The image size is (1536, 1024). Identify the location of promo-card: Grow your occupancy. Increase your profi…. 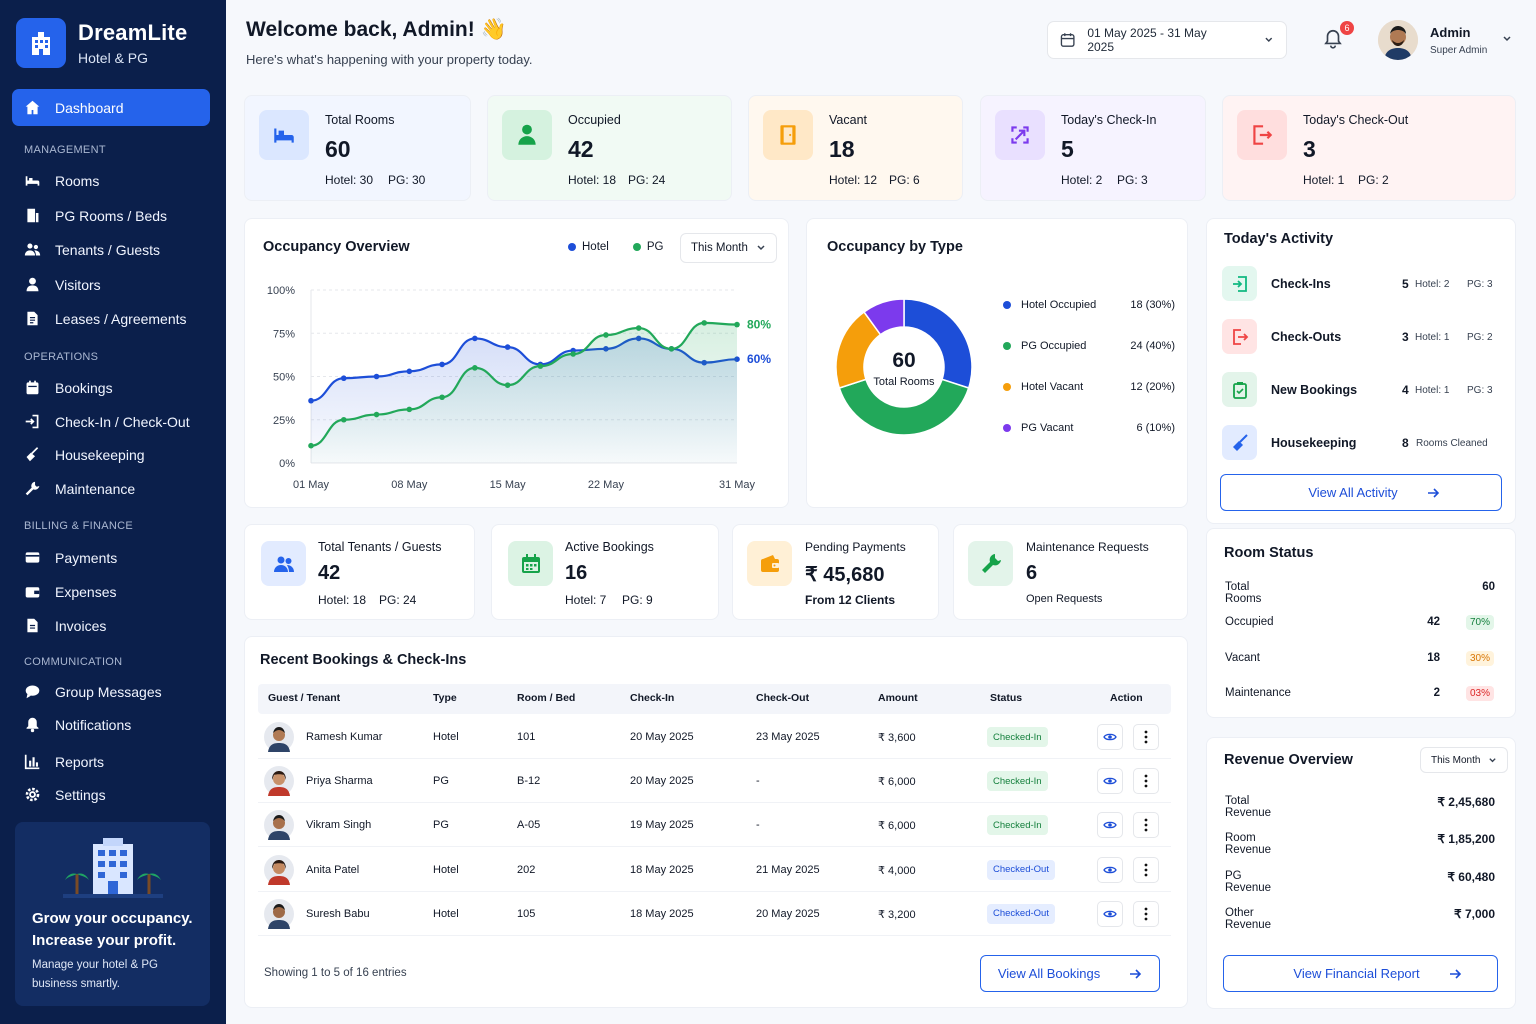
(112, 914).